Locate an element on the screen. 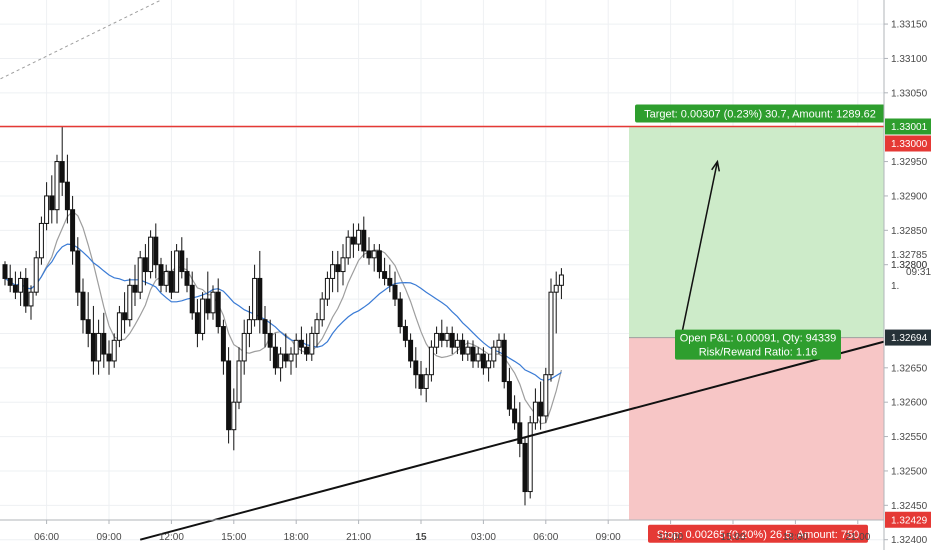 This screenshot has height=550, width=932. risk-reward-label: Risk/Reward Ratio: 1.16 is located at coordinates (758, 353).